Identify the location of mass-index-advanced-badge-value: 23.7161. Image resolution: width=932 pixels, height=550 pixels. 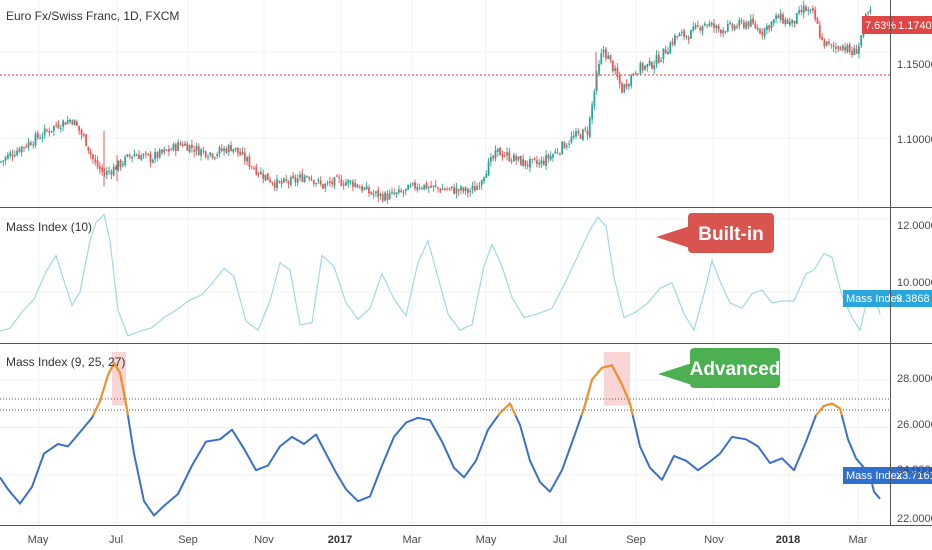
(914, 476).